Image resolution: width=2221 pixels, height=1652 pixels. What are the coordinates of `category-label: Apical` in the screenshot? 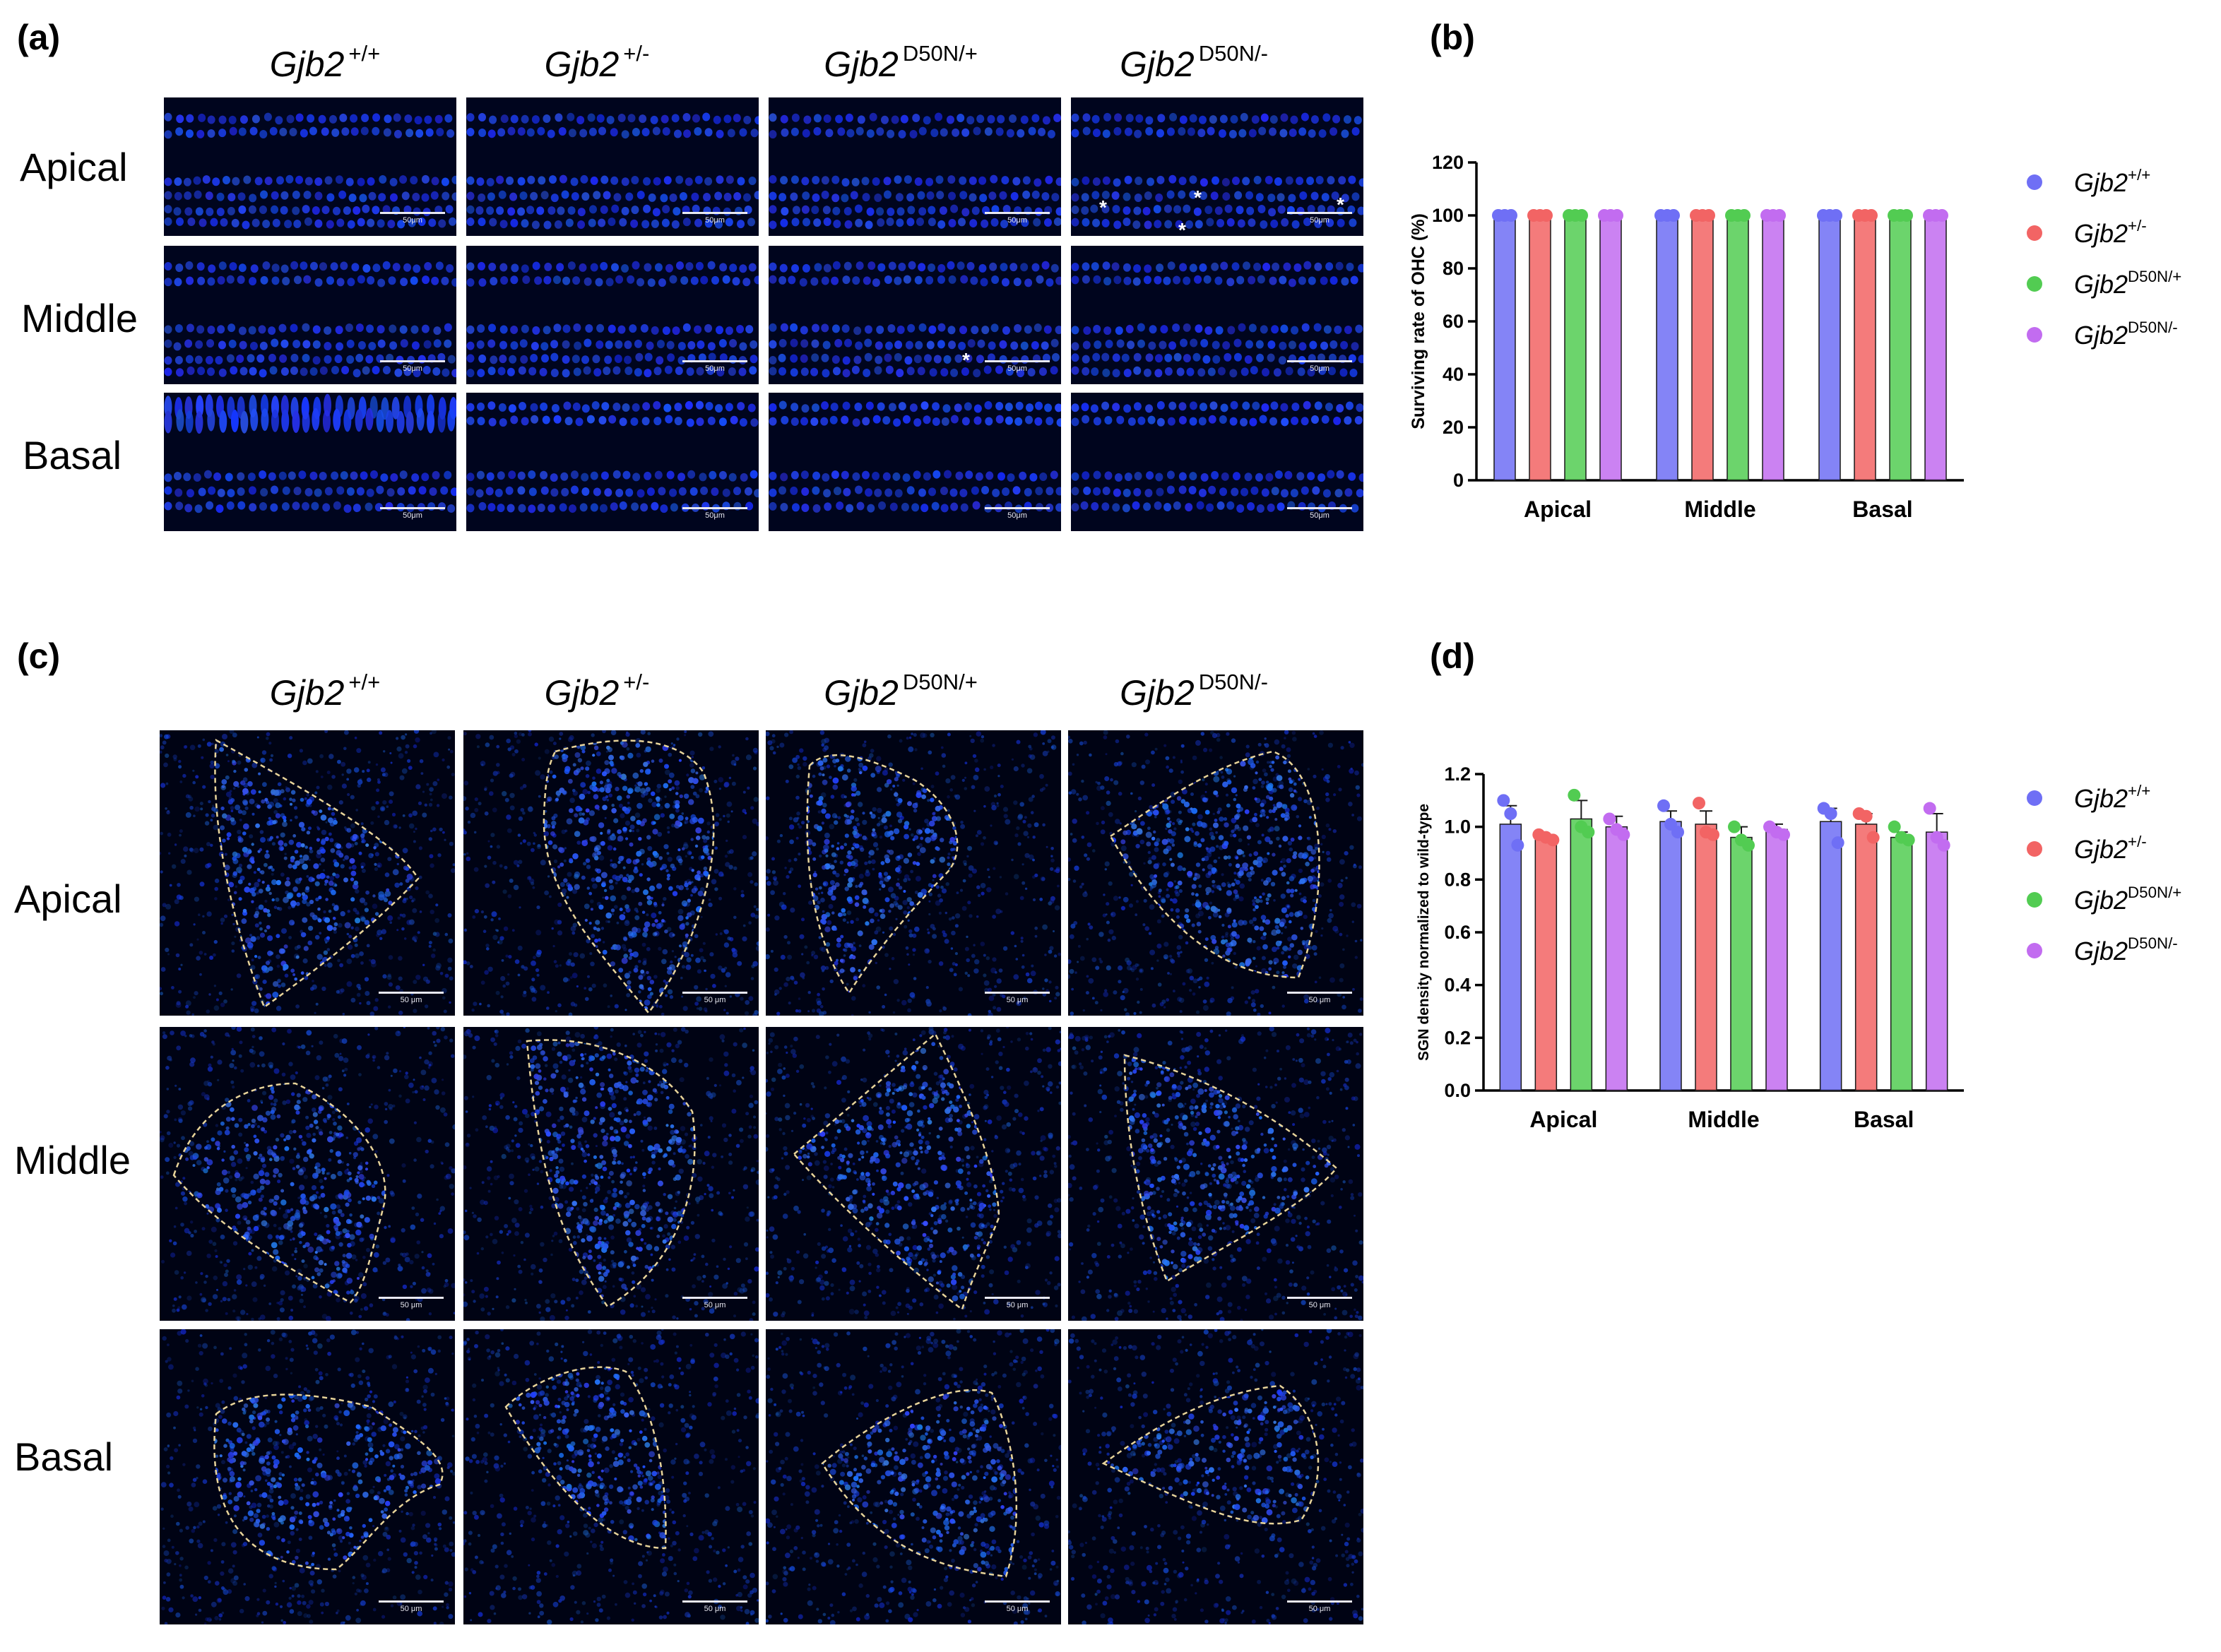 It's located at (1558, 509).